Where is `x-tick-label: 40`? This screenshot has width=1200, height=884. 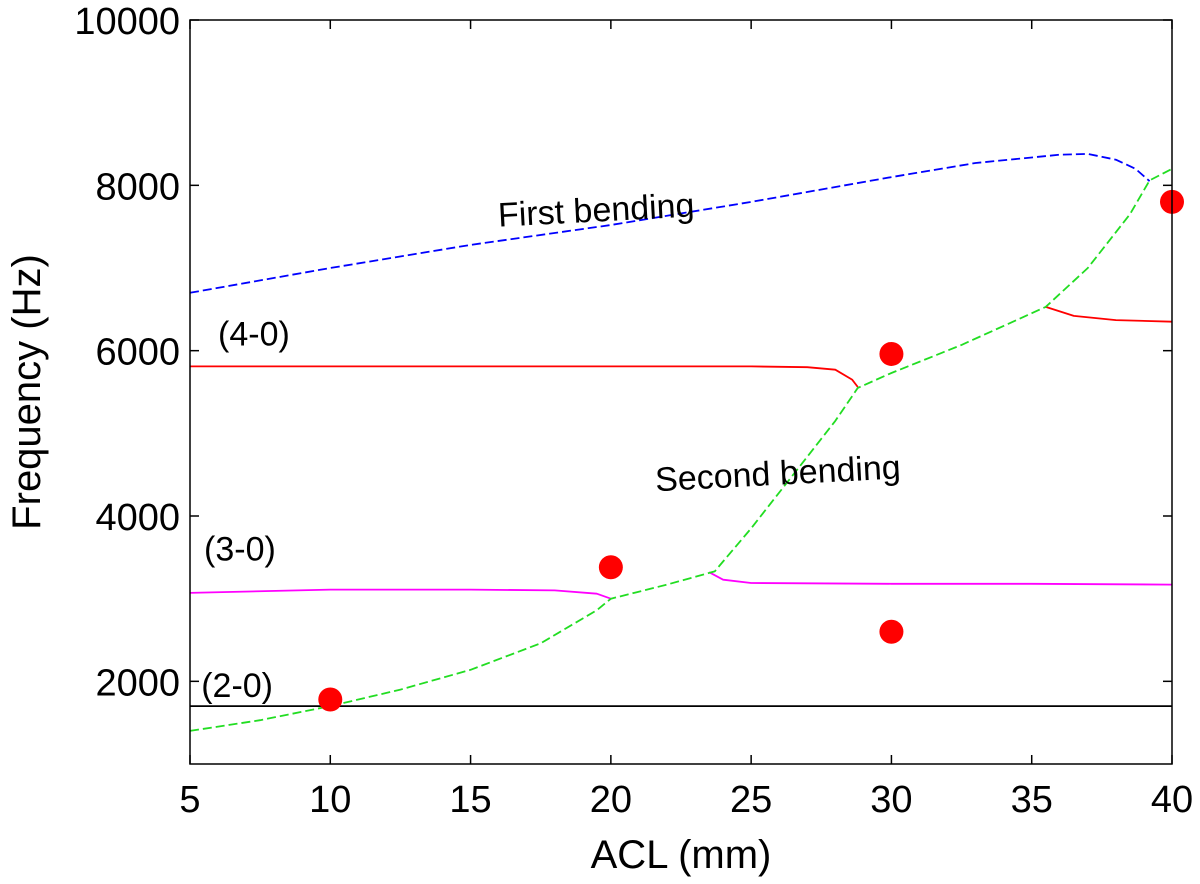 x-tick-label: 40 is located at coordinates (1172, 800).